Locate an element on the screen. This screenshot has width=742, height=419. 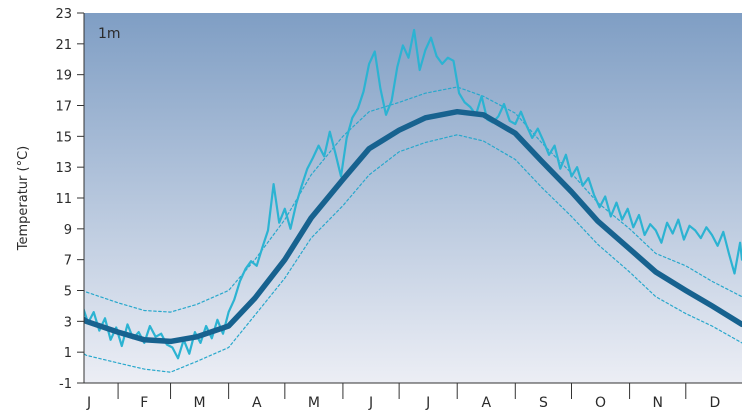
y-tick-label: 17 is located at coordinates (63, 107).